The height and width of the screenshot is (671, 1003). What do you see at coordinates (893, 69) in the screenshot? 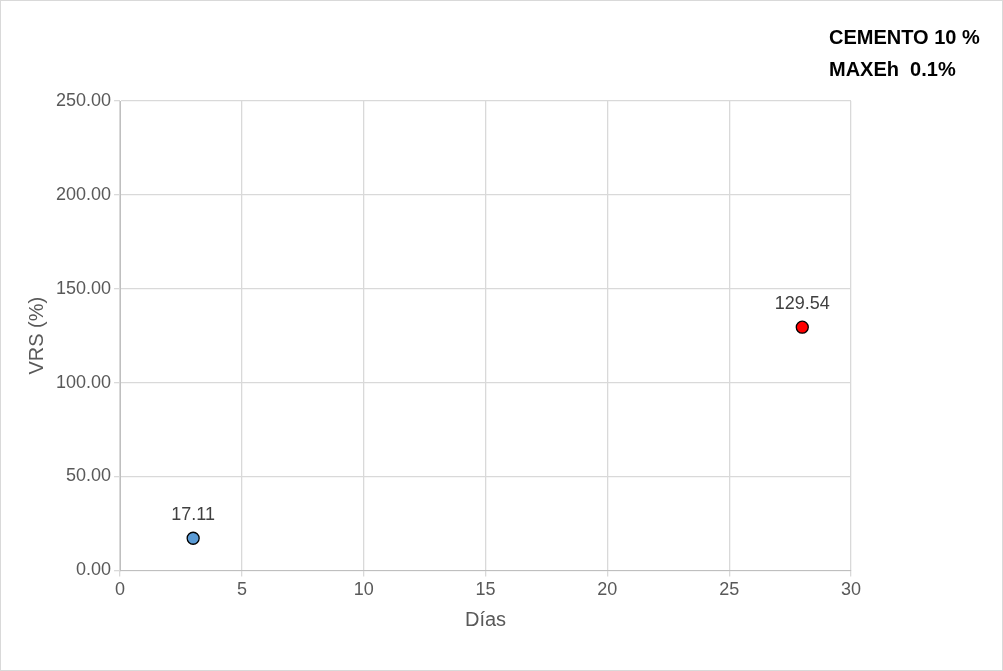
I see `text: MAXEh 0.1%` at bounding box center [893, 69].